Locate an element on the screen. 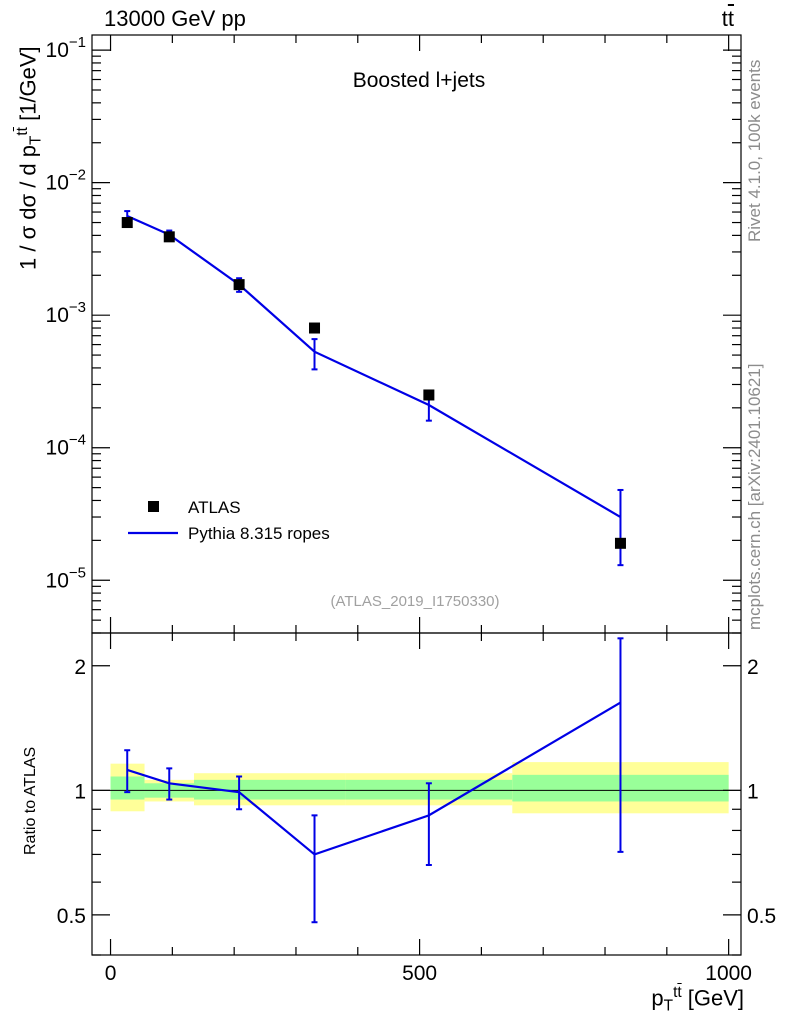  legend-data-marker is located at coordinates (153, 506).